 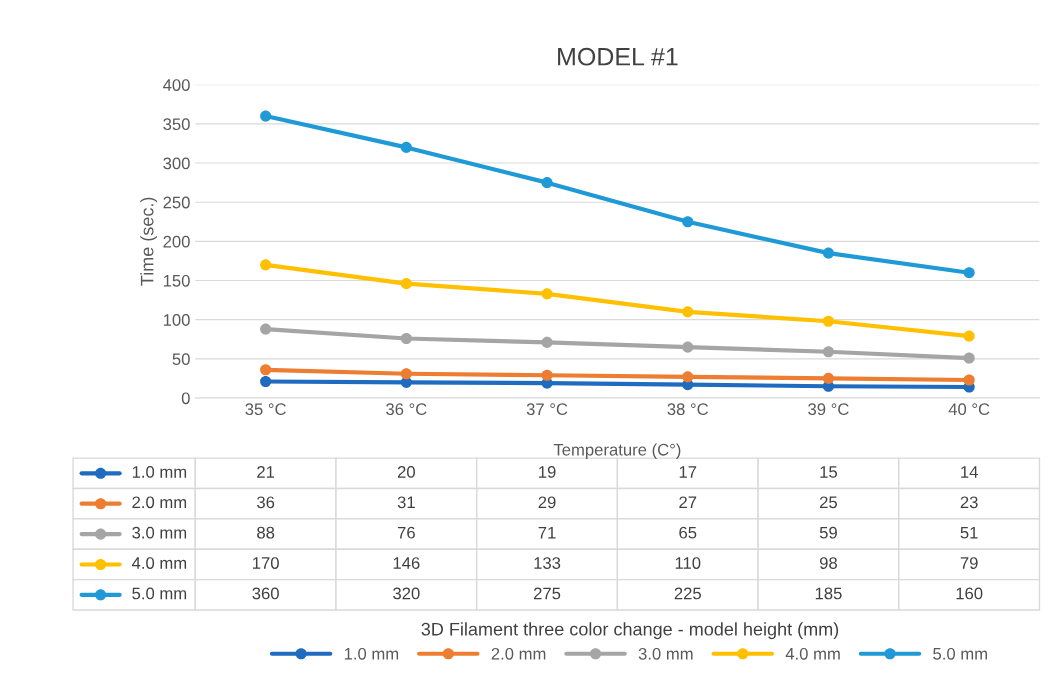 What do you see at coordinates (406, 532) in the screenshot?
I see `data-label: 76` at bounding box center [406, 532].